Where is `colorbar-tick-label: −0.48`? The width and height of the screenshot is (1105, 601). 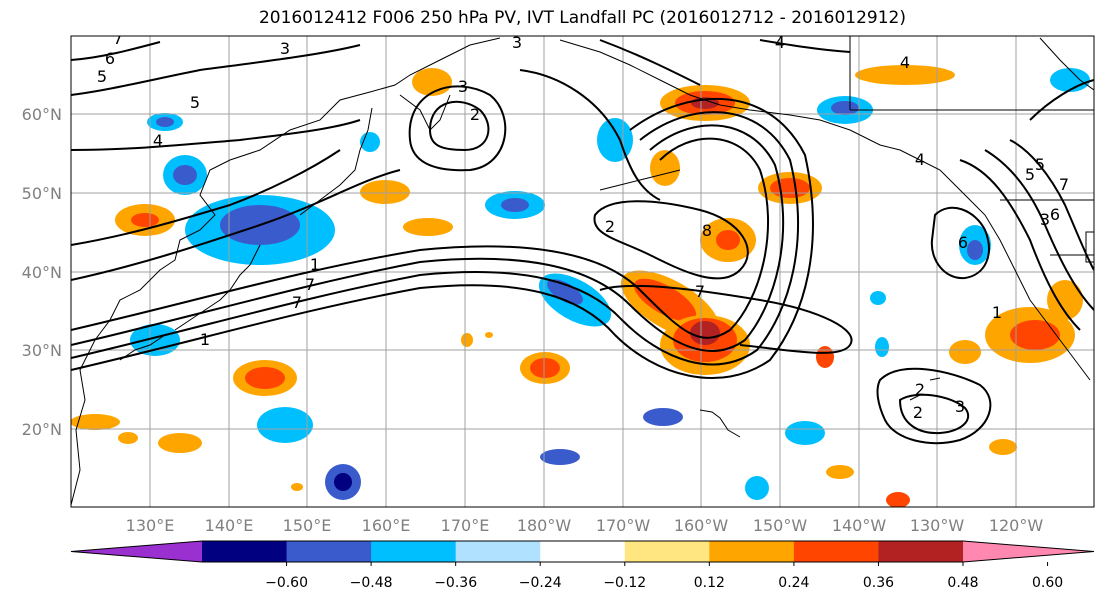 colorbar-tick-label: −0.48 is located at coordinates (371, 583).